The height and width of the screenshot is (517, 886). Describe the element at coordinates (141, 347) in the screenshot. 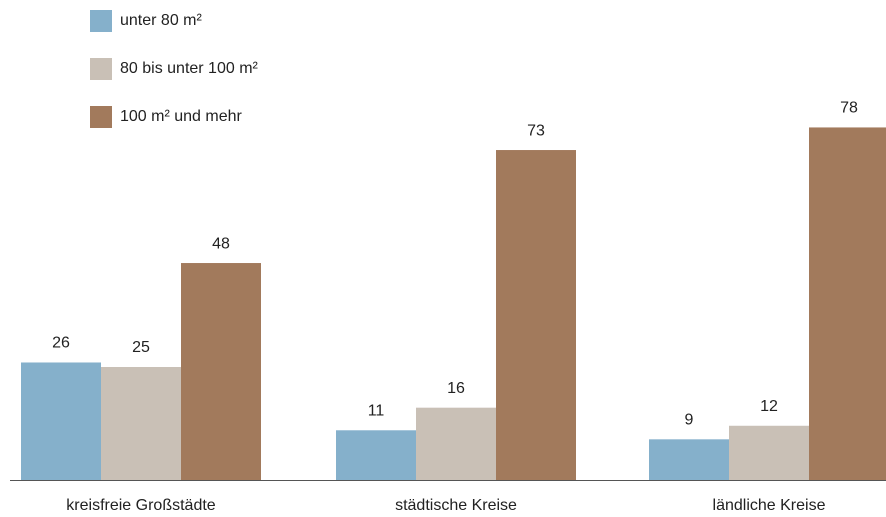

I see `value-label: 25` at that location.